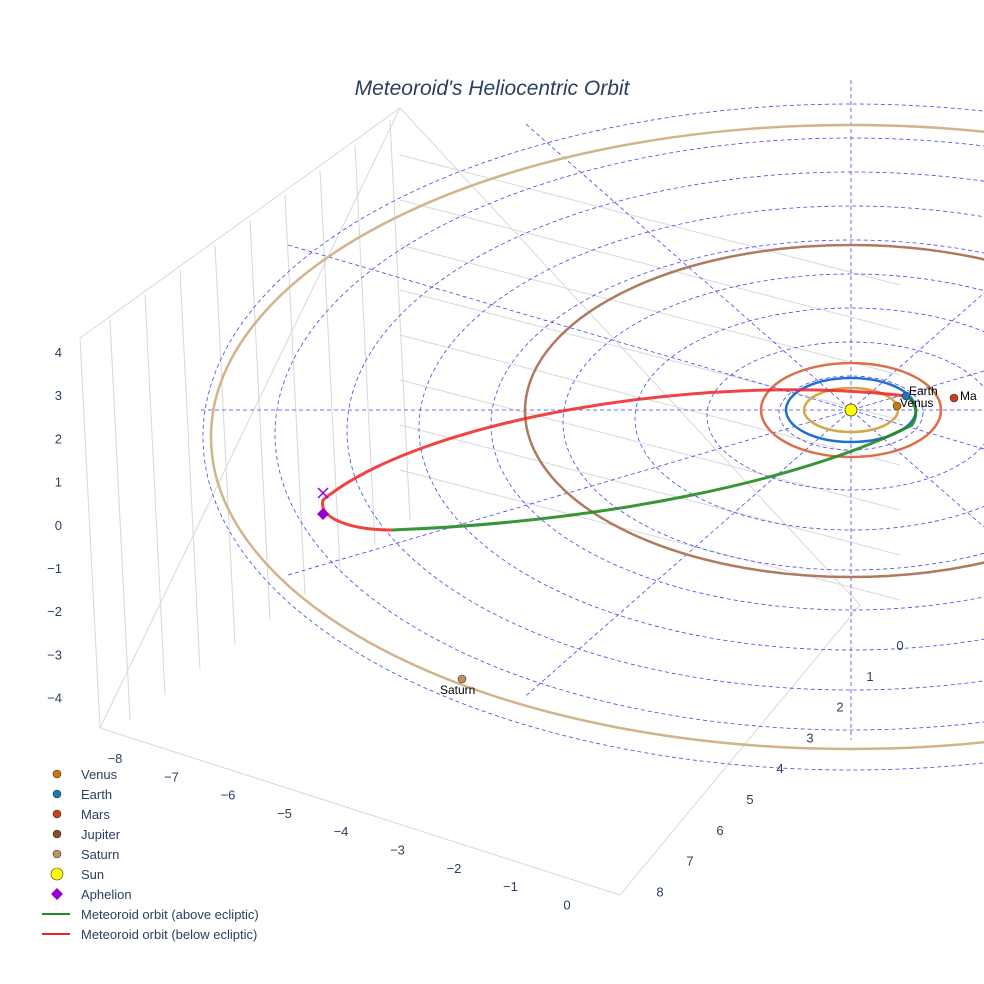 Image resolution: width=984 pixels, height=984 pixels. What do you see at coordinates (92, 874) in the screenshot?
I see `legend-label: Sun` at bounding box center [92, 874].